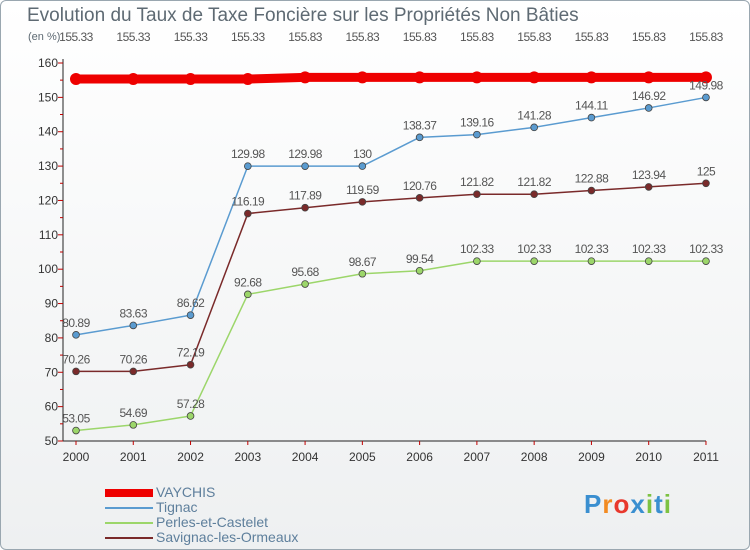  What do you see at coordinates (76, 419) in the screenshot?
I see `data-label: 53.05` at bounding box center [76, 419].